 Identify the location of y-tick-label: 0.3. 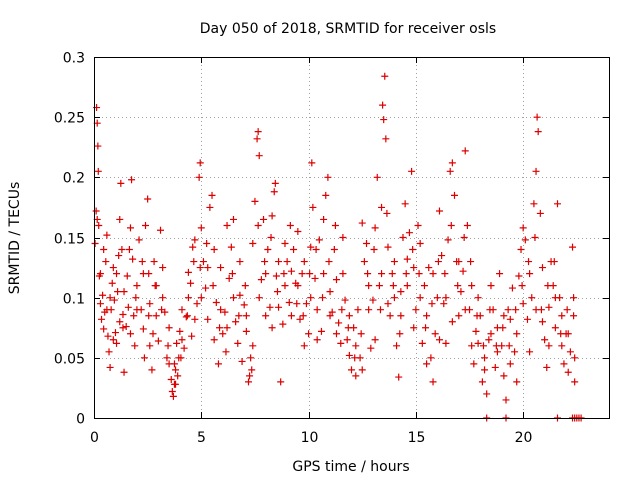
(74, 59).